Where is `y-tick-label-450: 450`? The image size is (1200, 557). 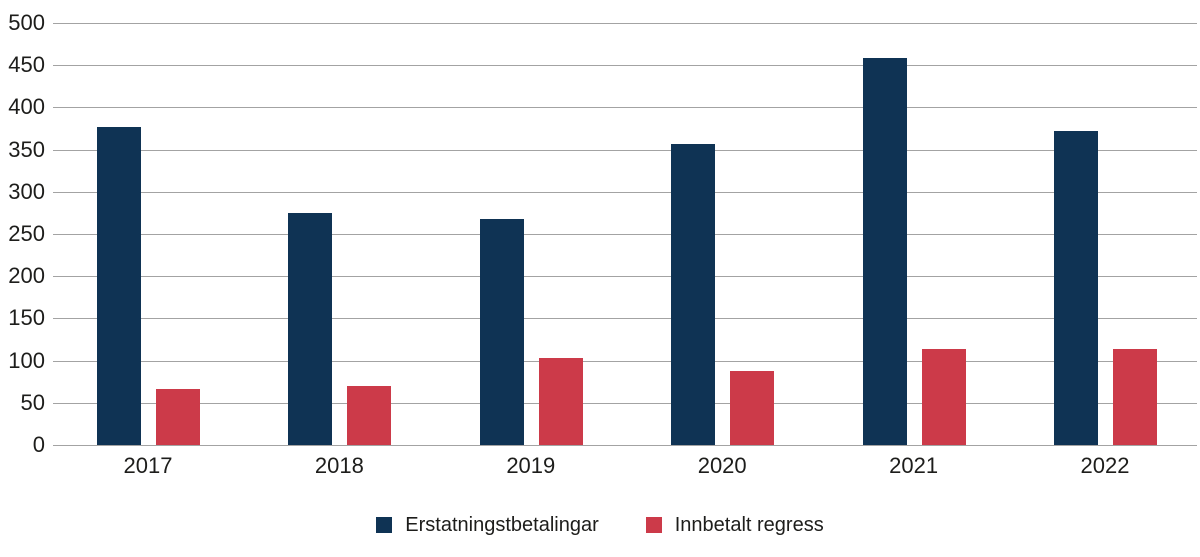
y-tick-label-450: 450 is located at coordinates (26, 65).